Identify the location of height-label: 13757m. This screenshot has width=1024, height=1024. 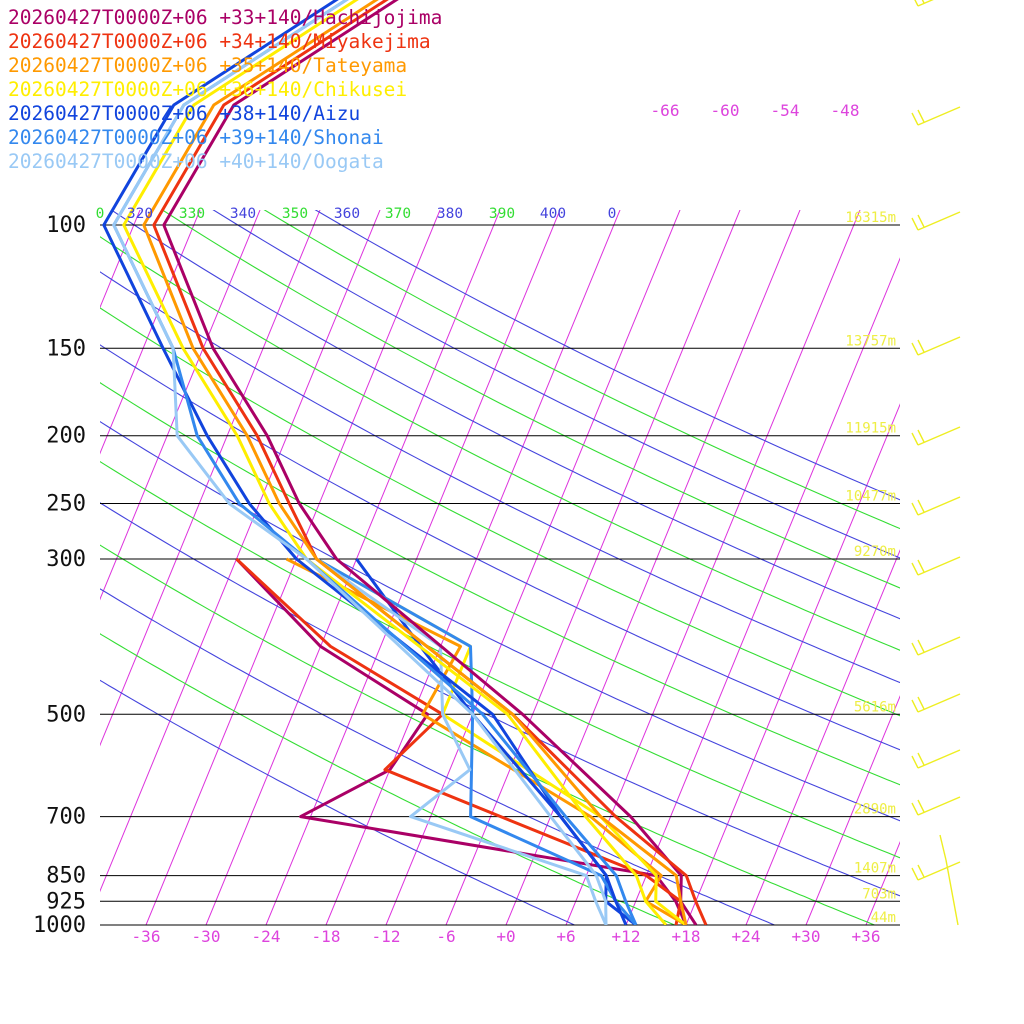
(870, 341).